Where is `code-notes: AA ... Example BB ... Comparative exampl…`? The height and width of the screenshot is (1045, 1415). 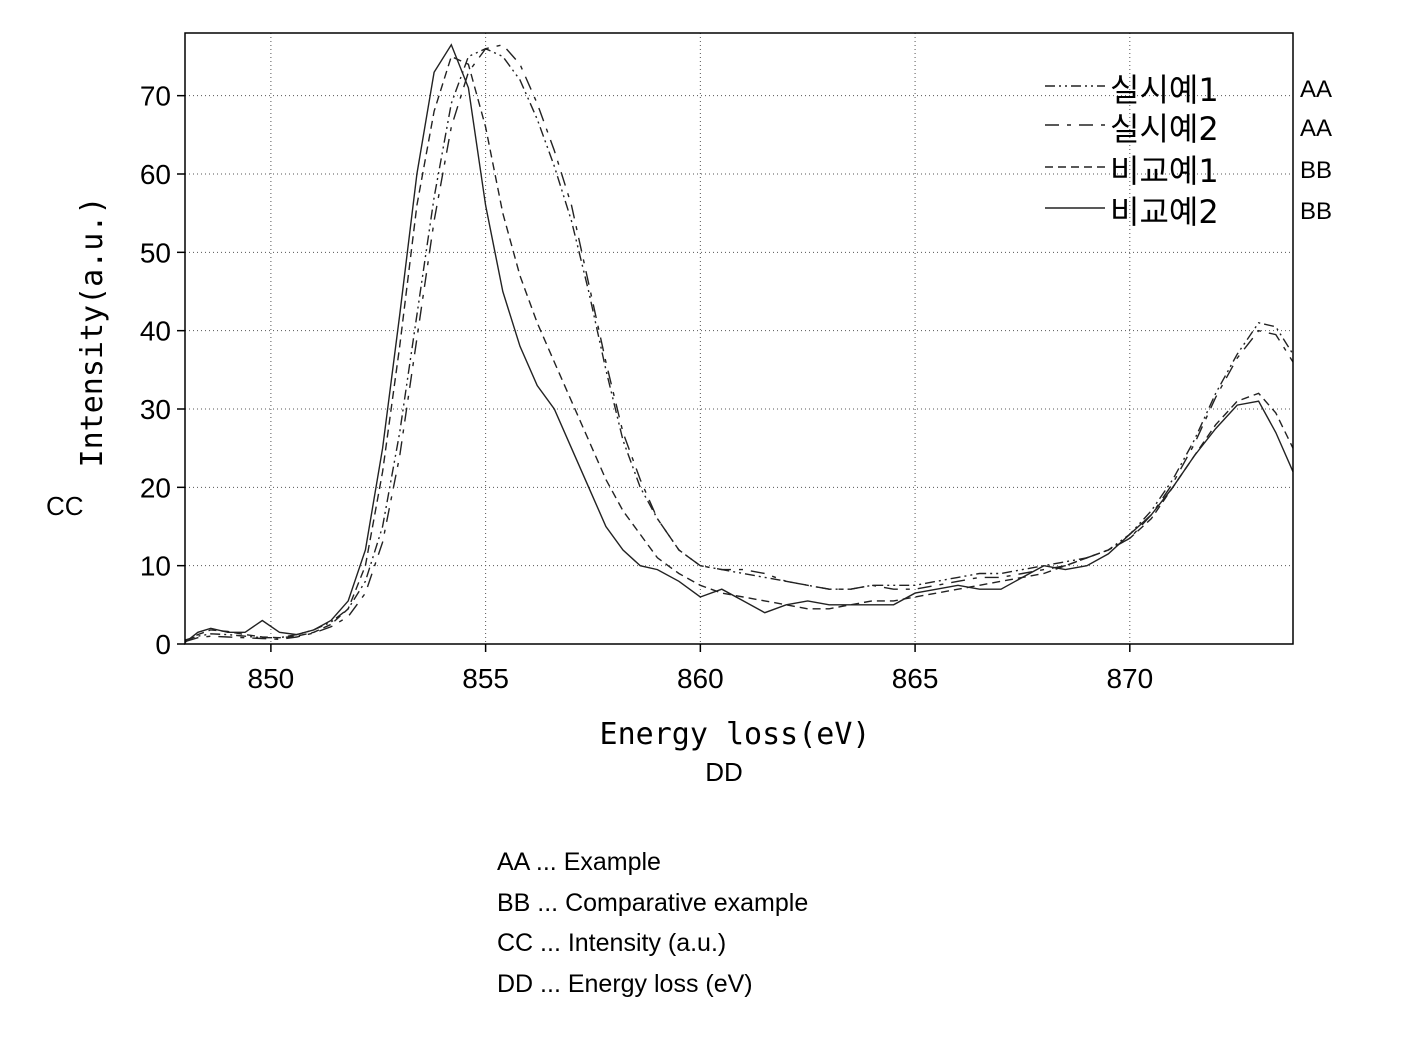 code-notes: AA ... Example BB ... Comparative exampl… is located at coordinates (652, 923).